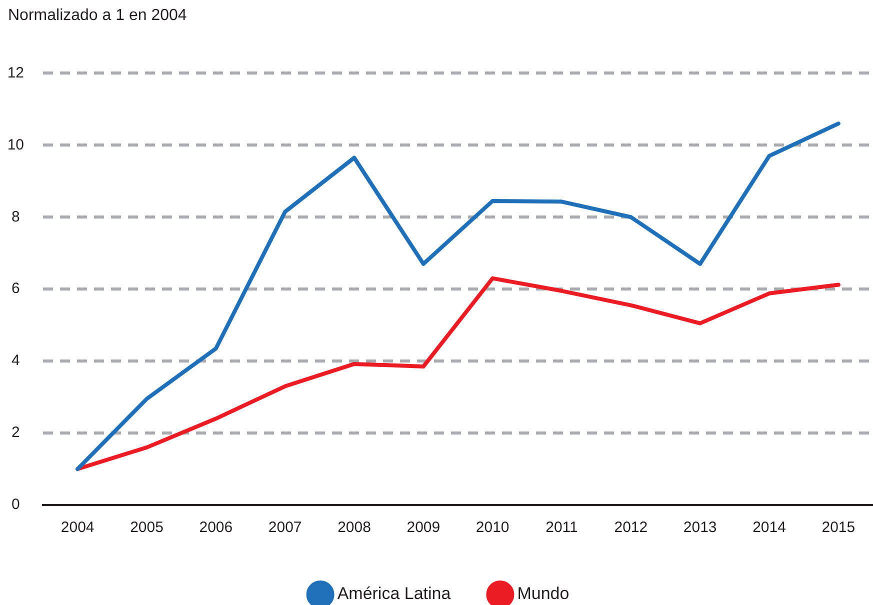 Image resolution: width=873 pixels, height=605 pixels. Describe the element at coordinates (77, 527) in the screenshot. I see `x-tick-label: 2004` at that location.